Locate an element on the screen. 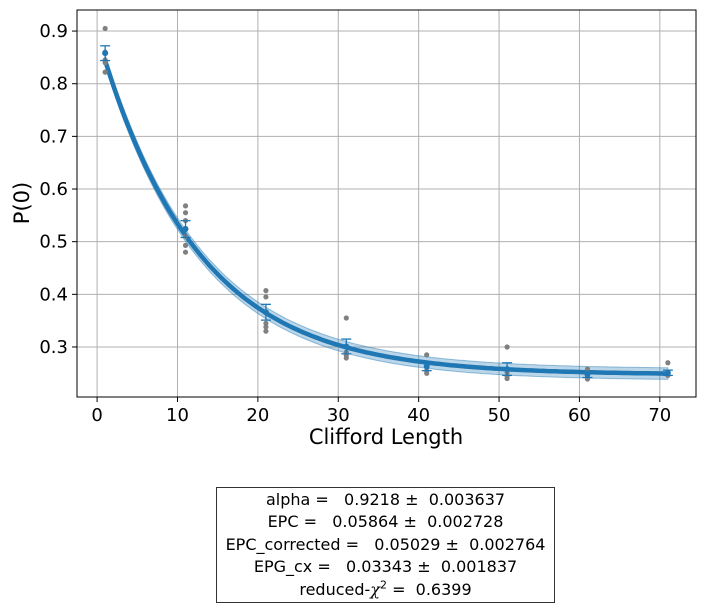 The image size is (706, 609). y-tick-label: 0.8 is located at coordinates (53, 84).